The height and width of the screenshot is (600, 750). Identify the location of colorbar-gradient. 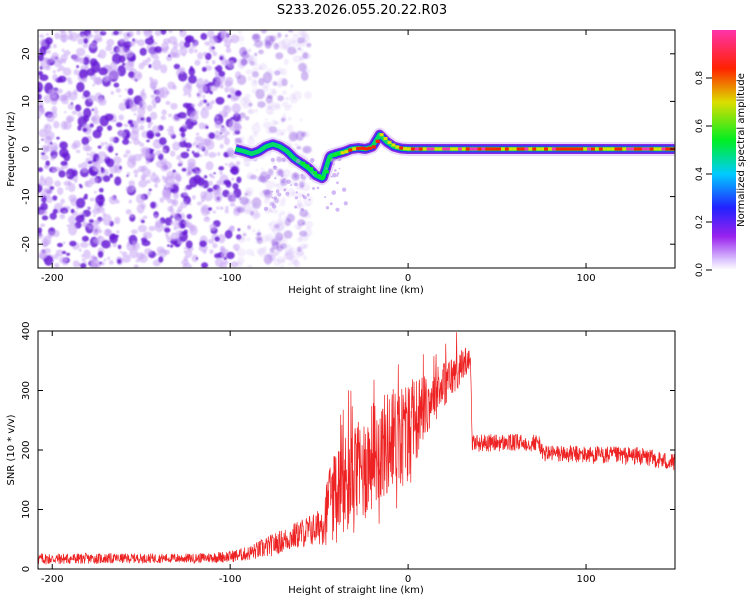
(724, 150).